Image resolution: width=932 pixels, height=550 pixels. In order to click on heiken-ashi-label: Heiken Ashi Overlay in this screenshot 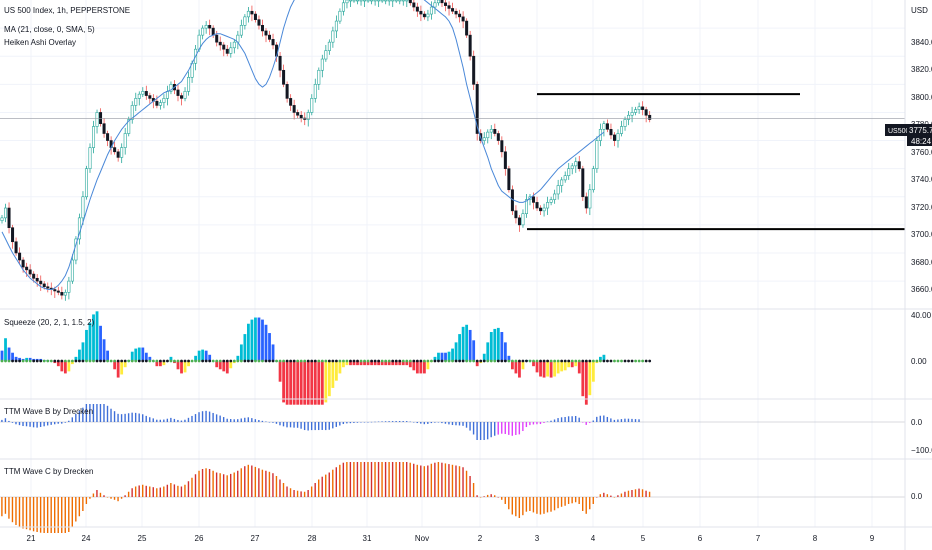, I will do `click(40, 42)`.